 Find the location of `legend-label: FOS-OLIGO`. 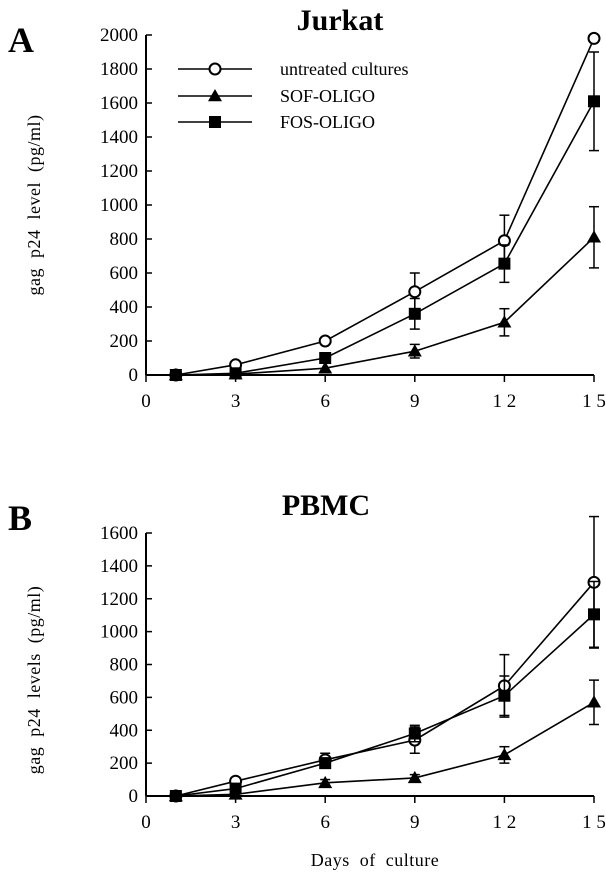

legend-label: FOS-OLIGO is located at coordinates (327, 122).